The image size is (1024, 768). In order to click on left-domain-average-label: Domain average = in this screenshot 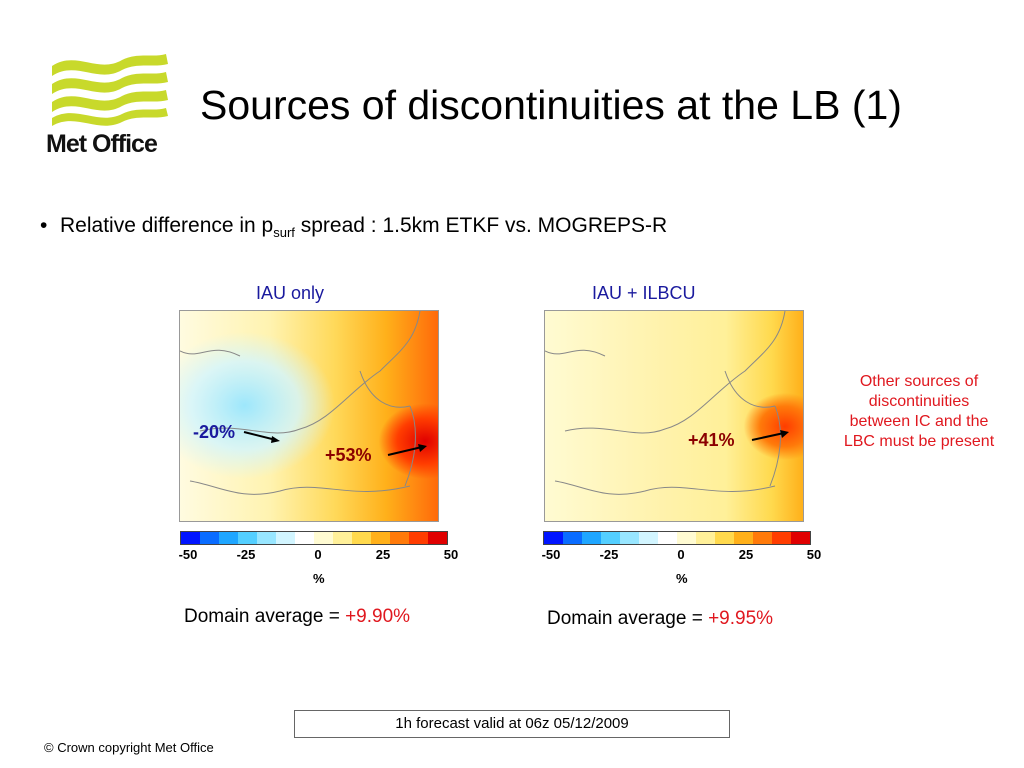, I will do `click(265, 616)`.